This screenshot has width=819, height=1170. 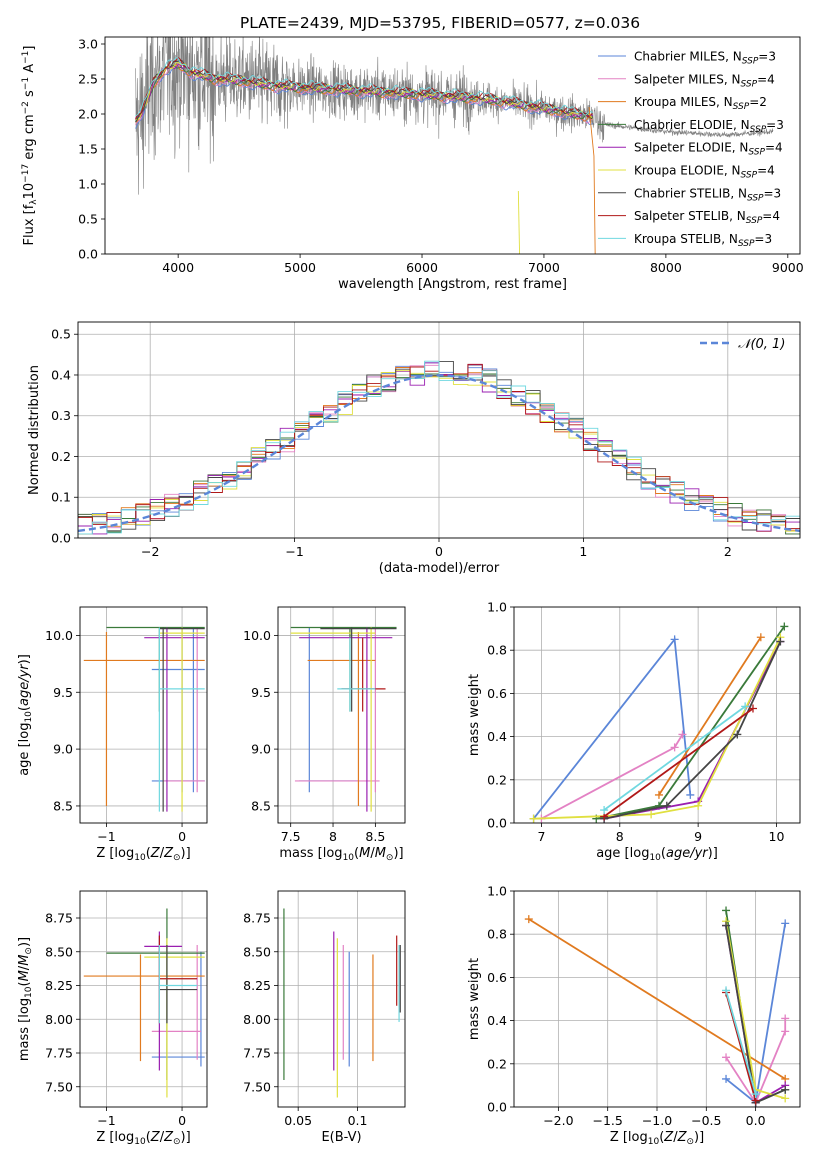 What do you see at coordinates (698, 836) in the screenshot?
I see `x-tick-label: 9` at bounding box center [698, 836].